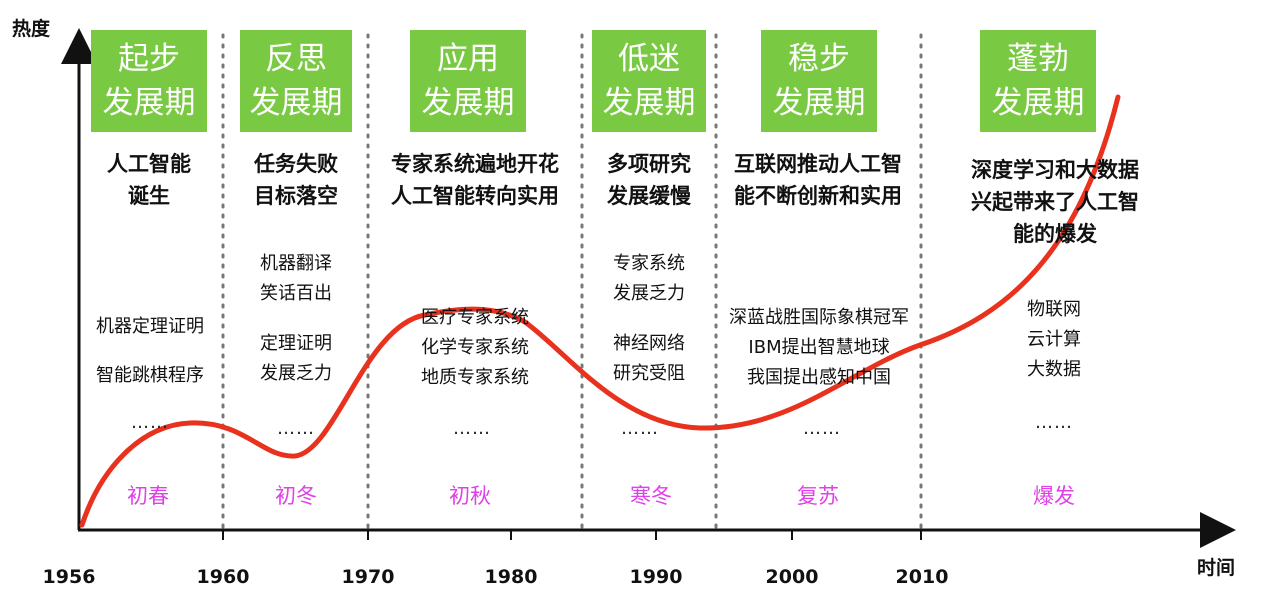  I want to click on phase-title: 应用, so click(468, 59).